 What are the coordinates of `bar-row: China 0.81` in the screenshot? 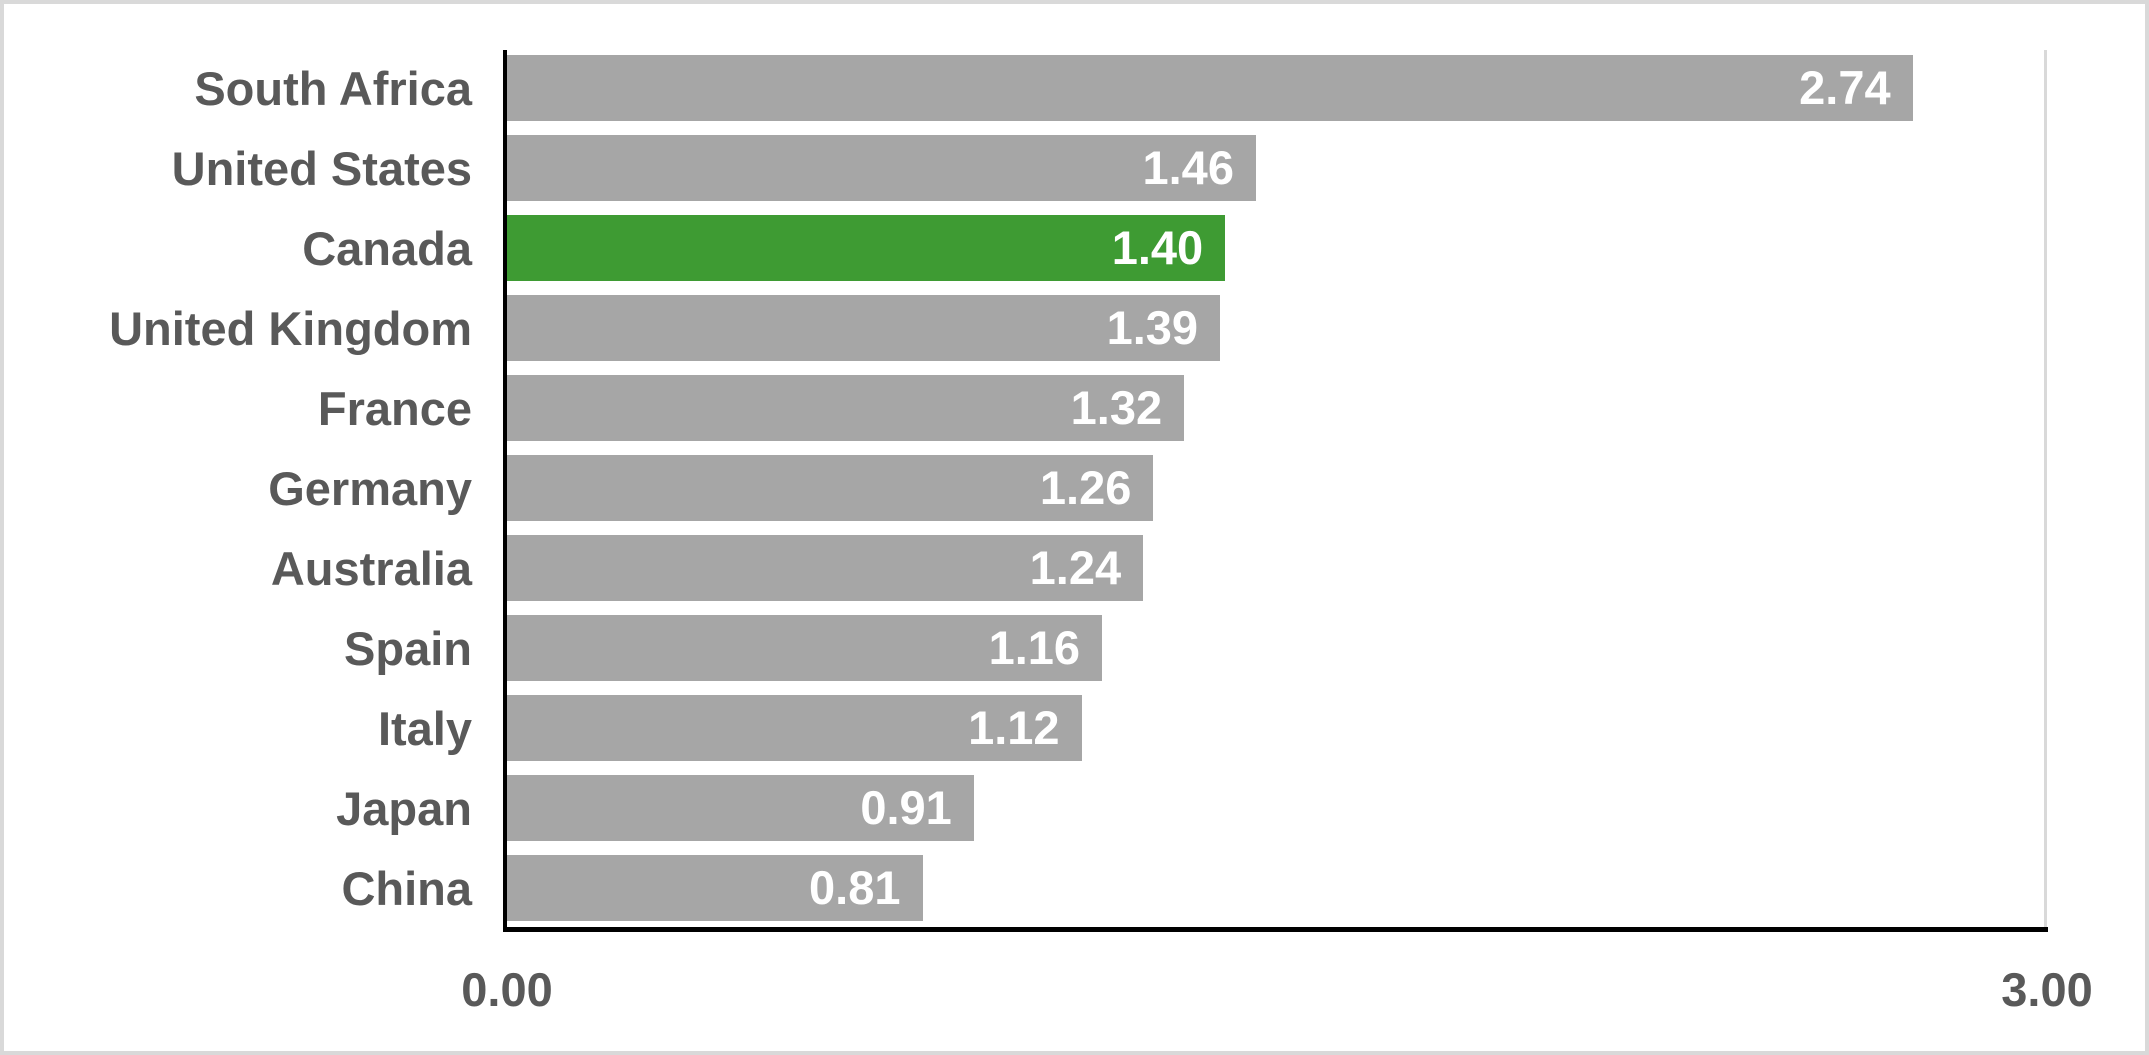 It's located at (1074, 888).